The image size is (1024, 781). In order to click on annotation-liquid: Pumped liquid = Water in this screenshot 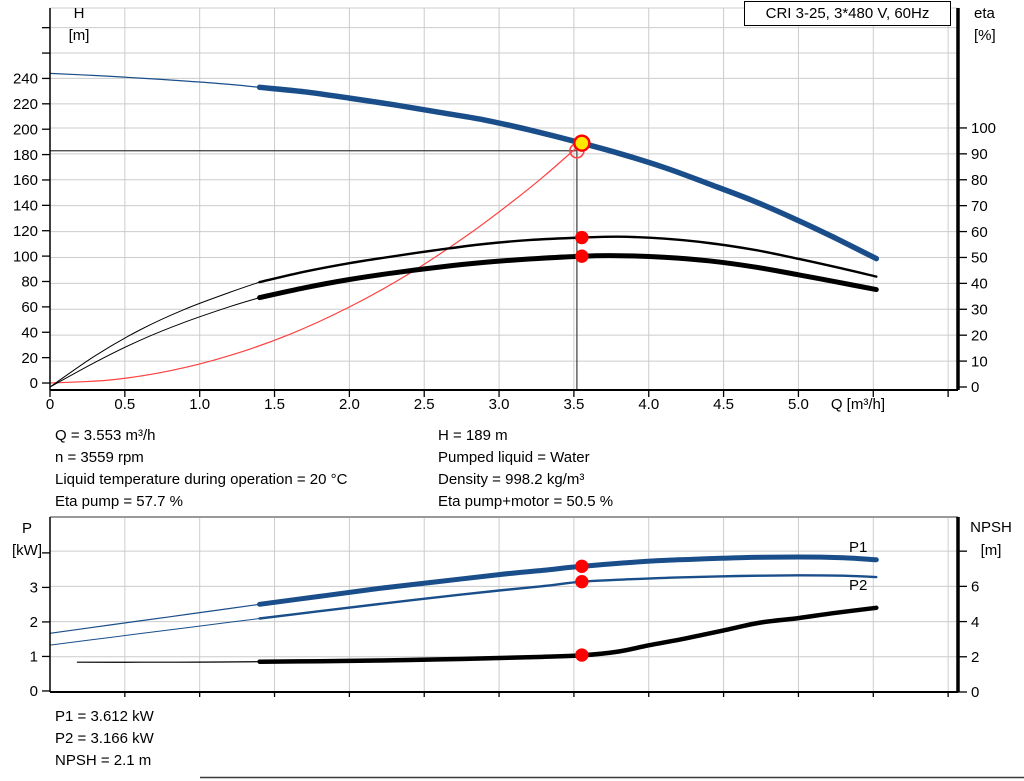, I will do `click(514, 457)`.